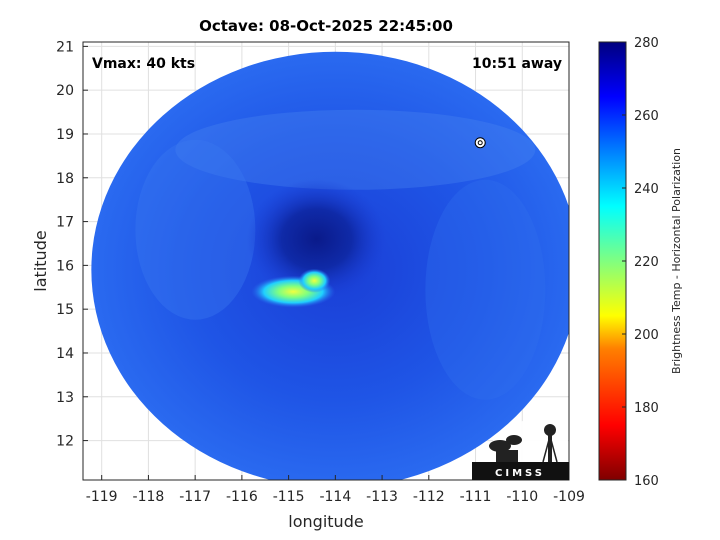  Describe the element at coordinates (65, 135) in the screenshot. I see `y-tick-label: 19` at that location.